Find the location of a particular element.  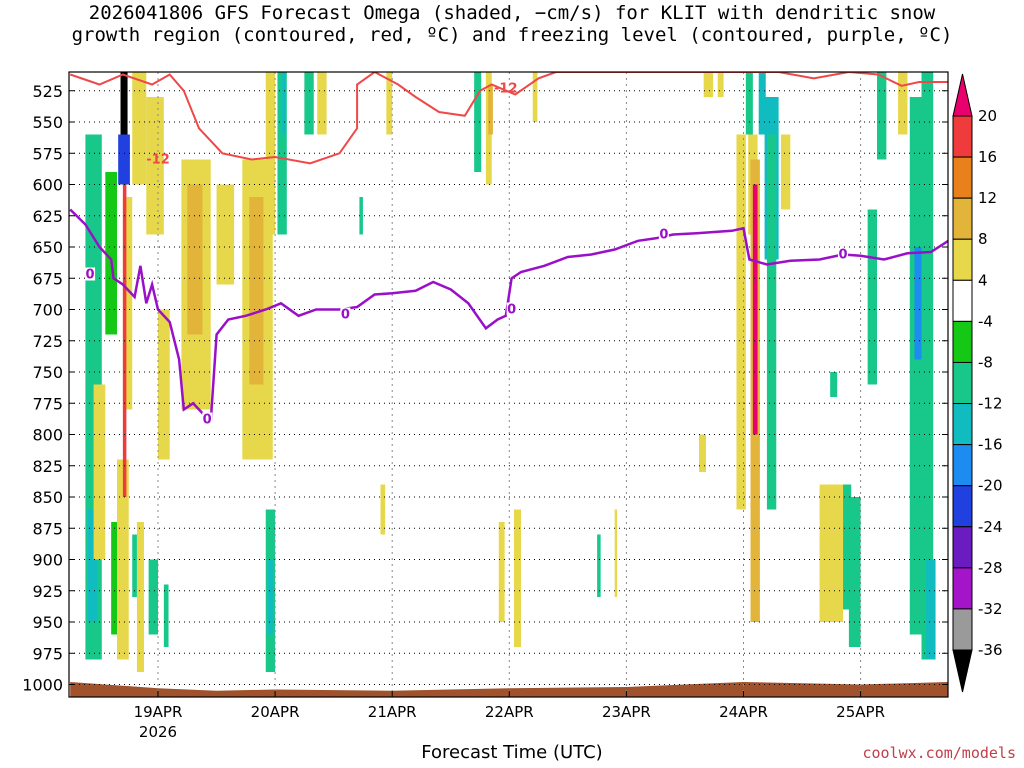

freezing-contour-label-0: 0 is located at coordinates (90, 275).